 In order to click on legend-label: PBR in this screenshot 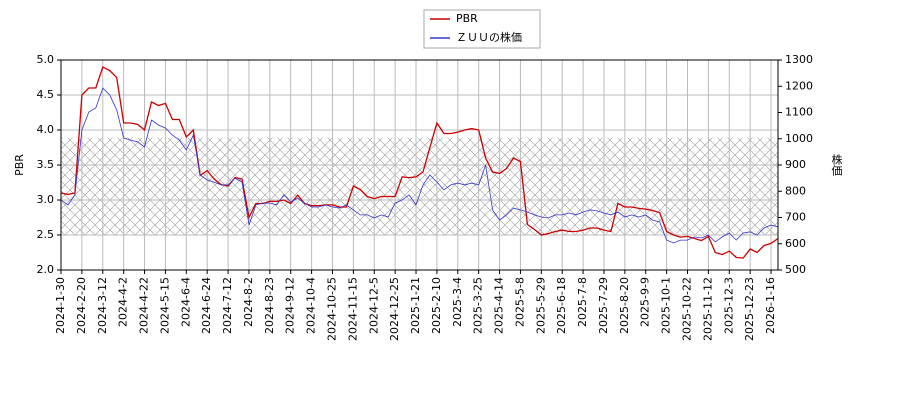, I will do `click(467, 18)`.